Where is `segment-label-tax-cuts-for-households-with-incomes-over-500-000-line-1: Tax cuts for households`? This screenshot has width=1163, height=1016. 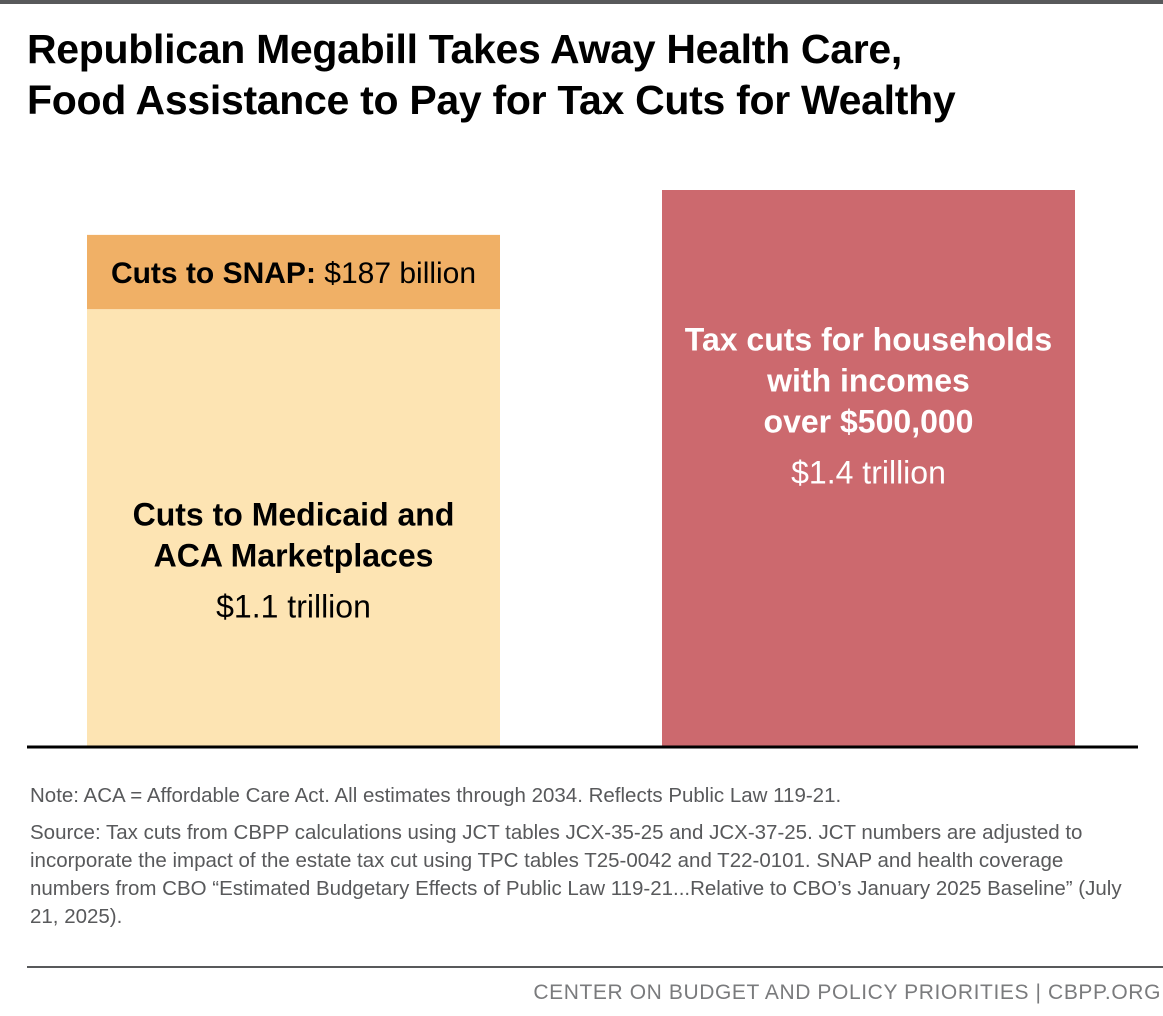 segment-label-tax-cuts-for-households-with-incomes-over-500-000-line-1: Tax cuts for households is located at coordinates (868, 340).